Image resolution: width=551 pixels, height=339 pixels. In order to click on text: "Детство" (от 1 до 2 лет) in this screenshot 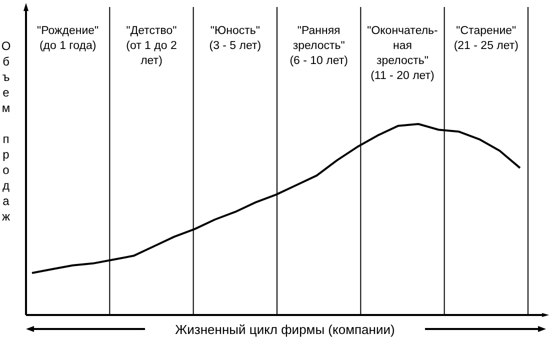, I will do `click(151, 46)`.